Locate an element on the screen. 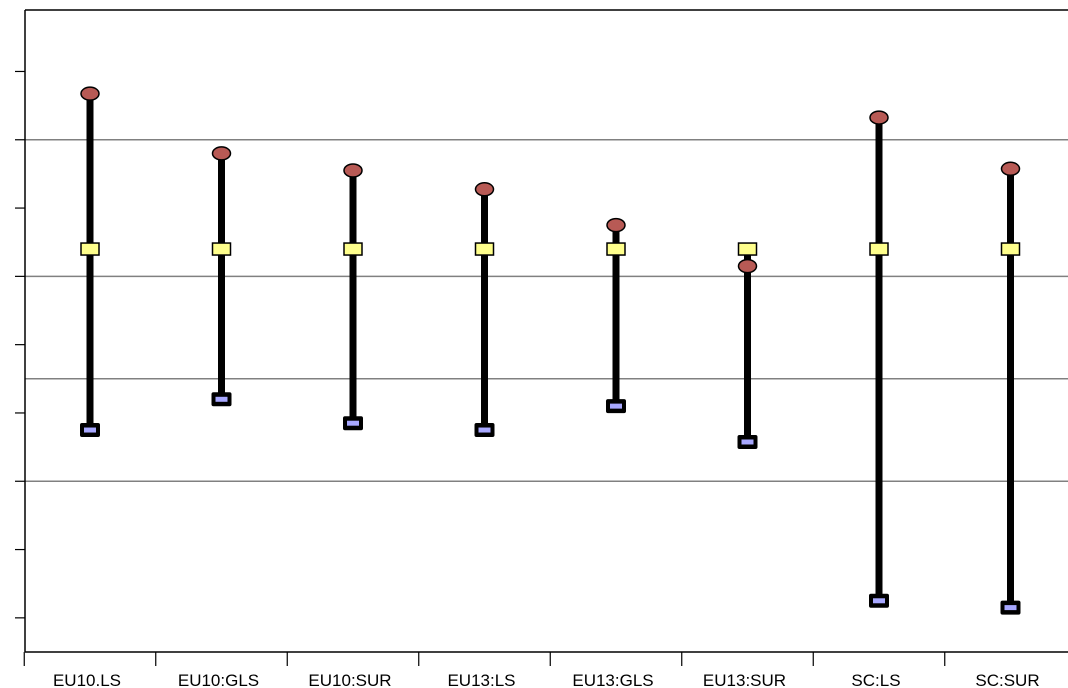 The height and width of the screenshot is (688, 1068). x-tick-label: SC:SUR is located at coordinates (1007, 679).